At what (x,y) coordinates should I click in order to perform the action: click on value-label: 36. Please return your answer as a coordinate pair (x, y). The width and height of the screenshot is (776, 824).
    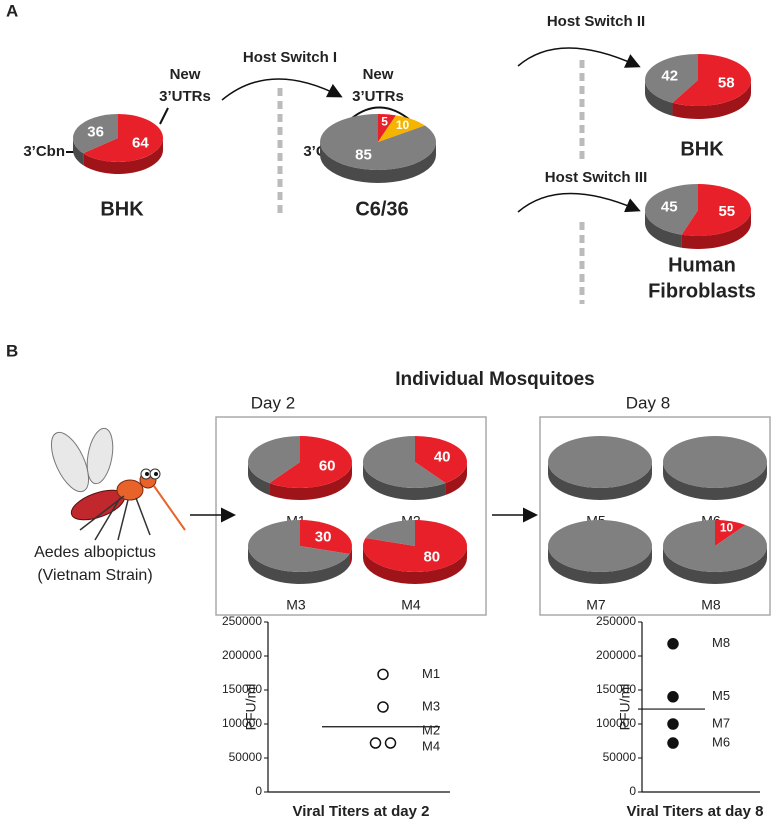
    Looking at the image, I should click on (95, 131).